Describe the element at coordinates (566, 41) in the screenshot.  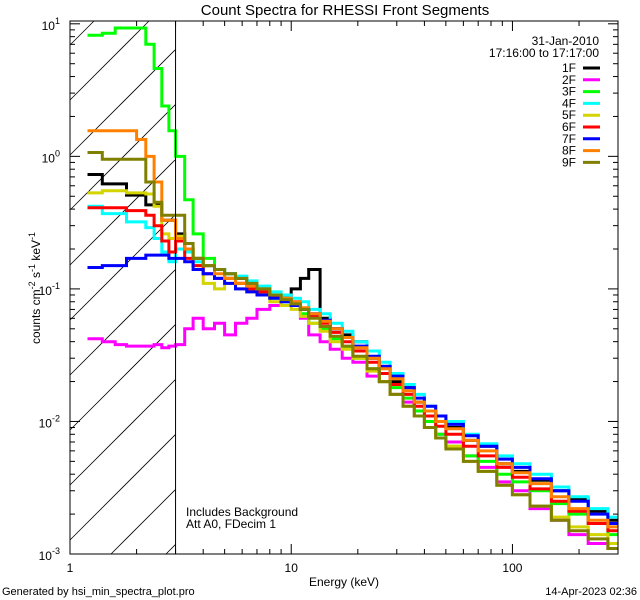
I see `legend-date: 31-Jan-2010` at that location.